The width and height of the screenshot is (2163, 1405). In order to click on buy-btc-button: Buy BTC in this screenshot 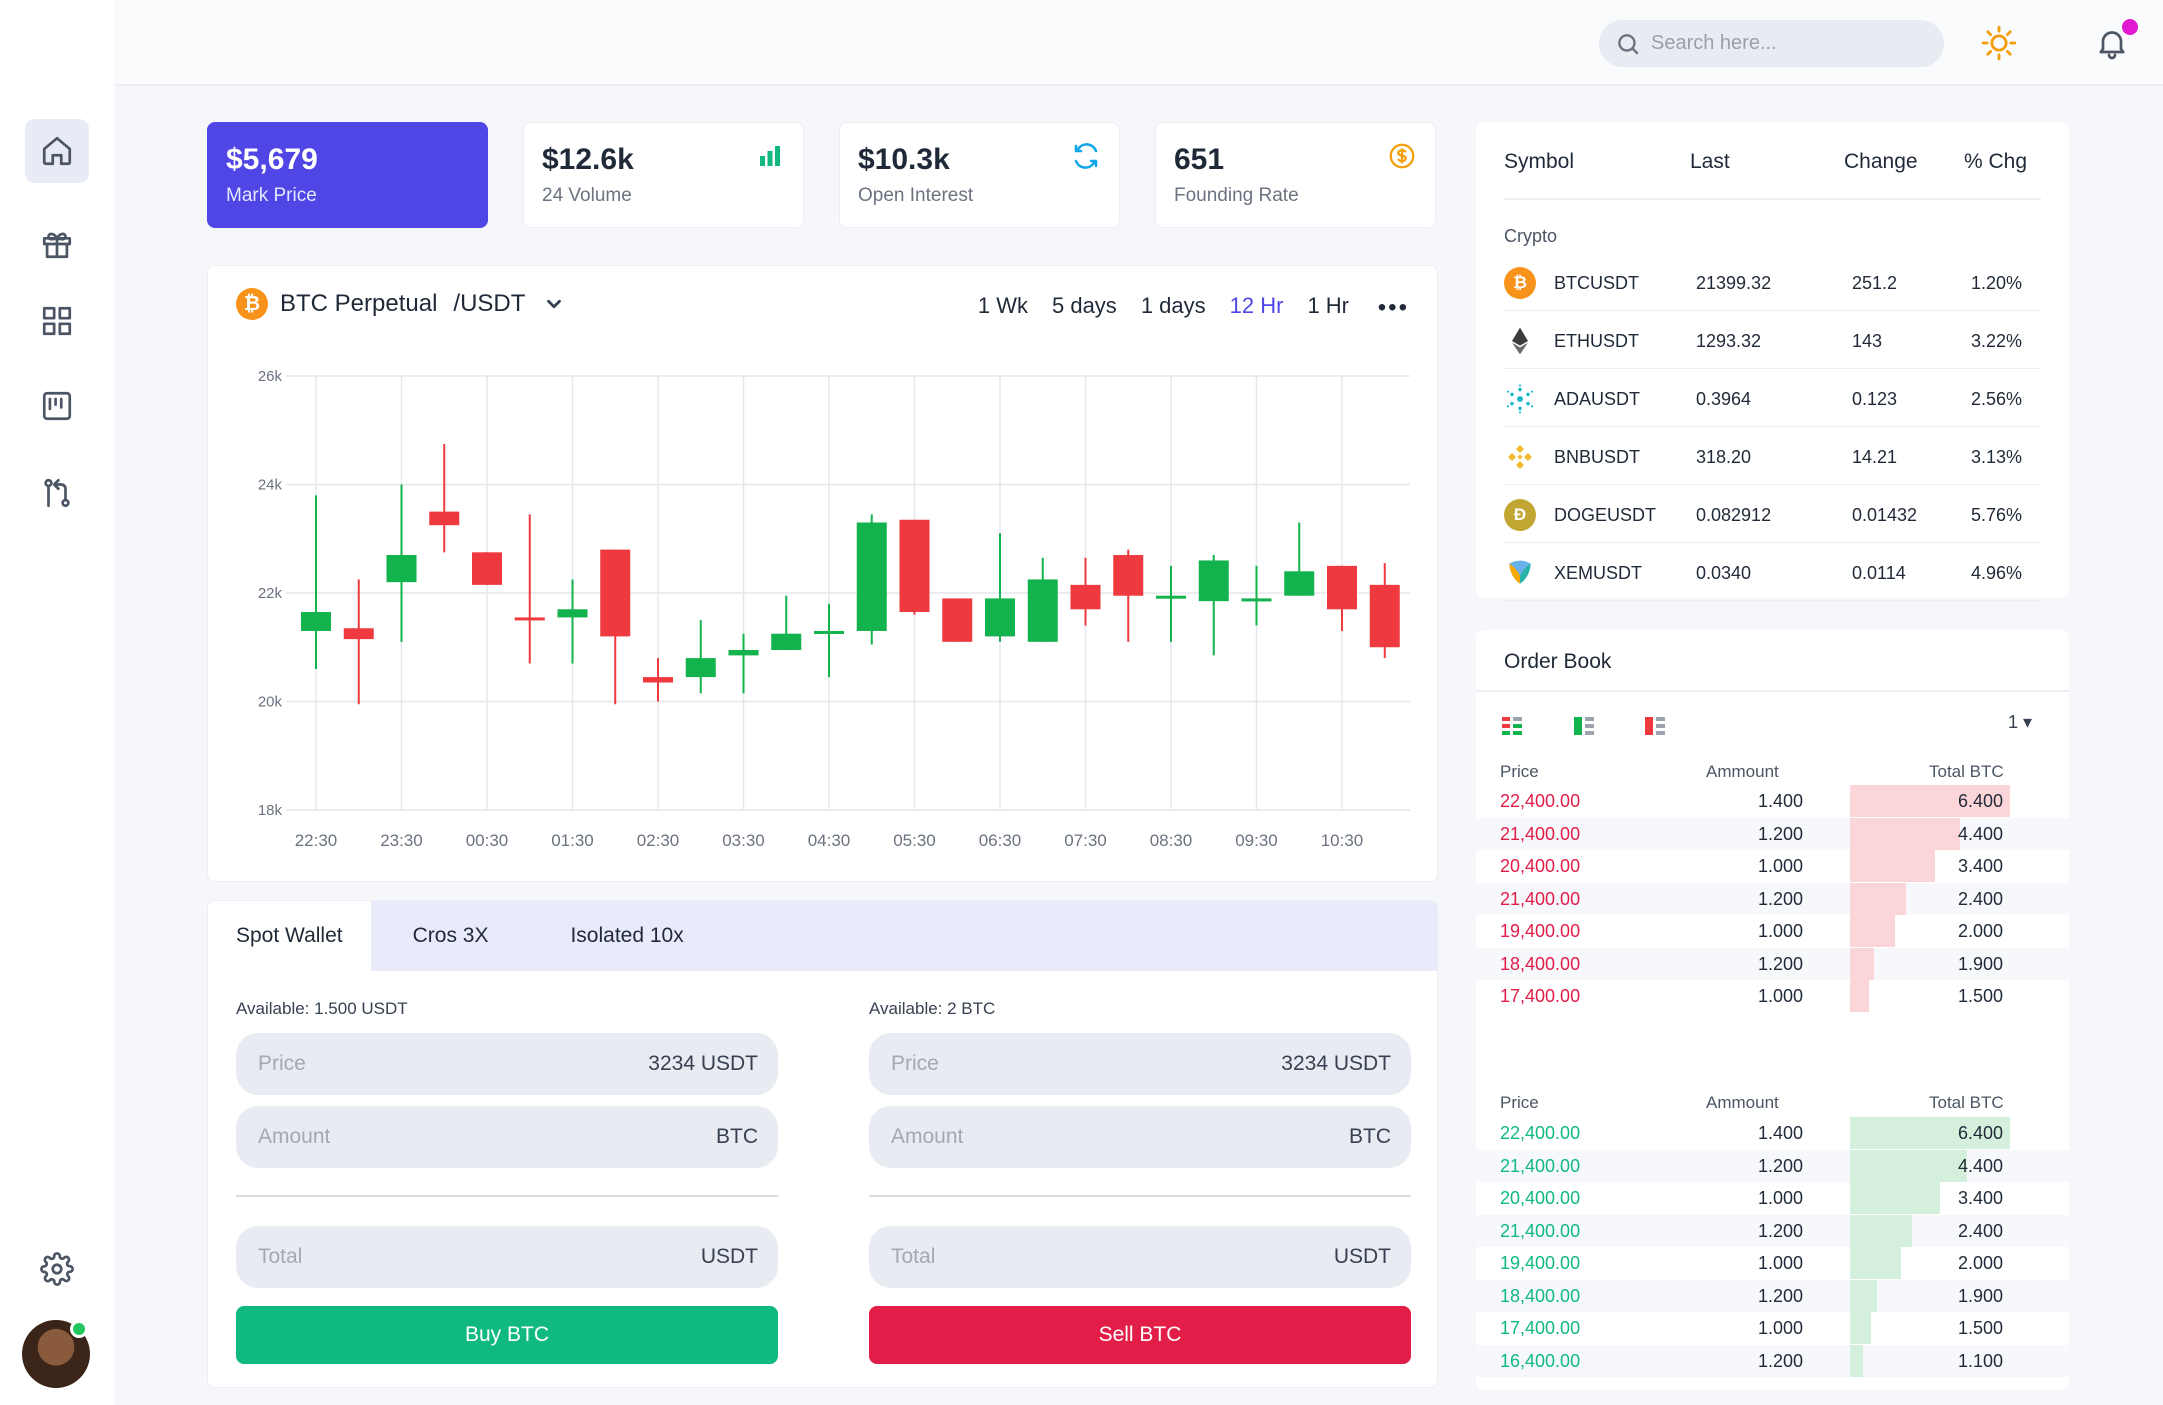, I will do `click(507, 1335)`.